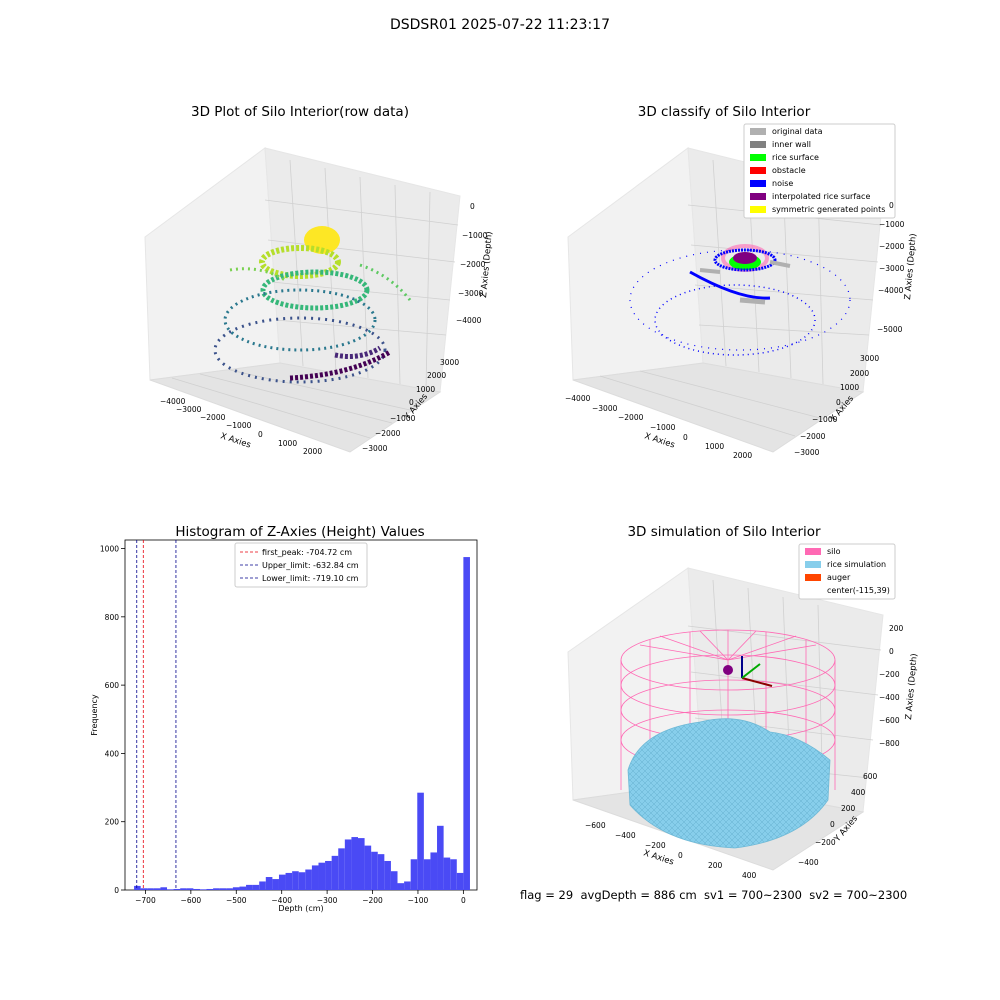 This screenshot has height=1000, width=1000. I want to click on chart-title-classify: 3D classify of Silo Interior, so click(724, 112).